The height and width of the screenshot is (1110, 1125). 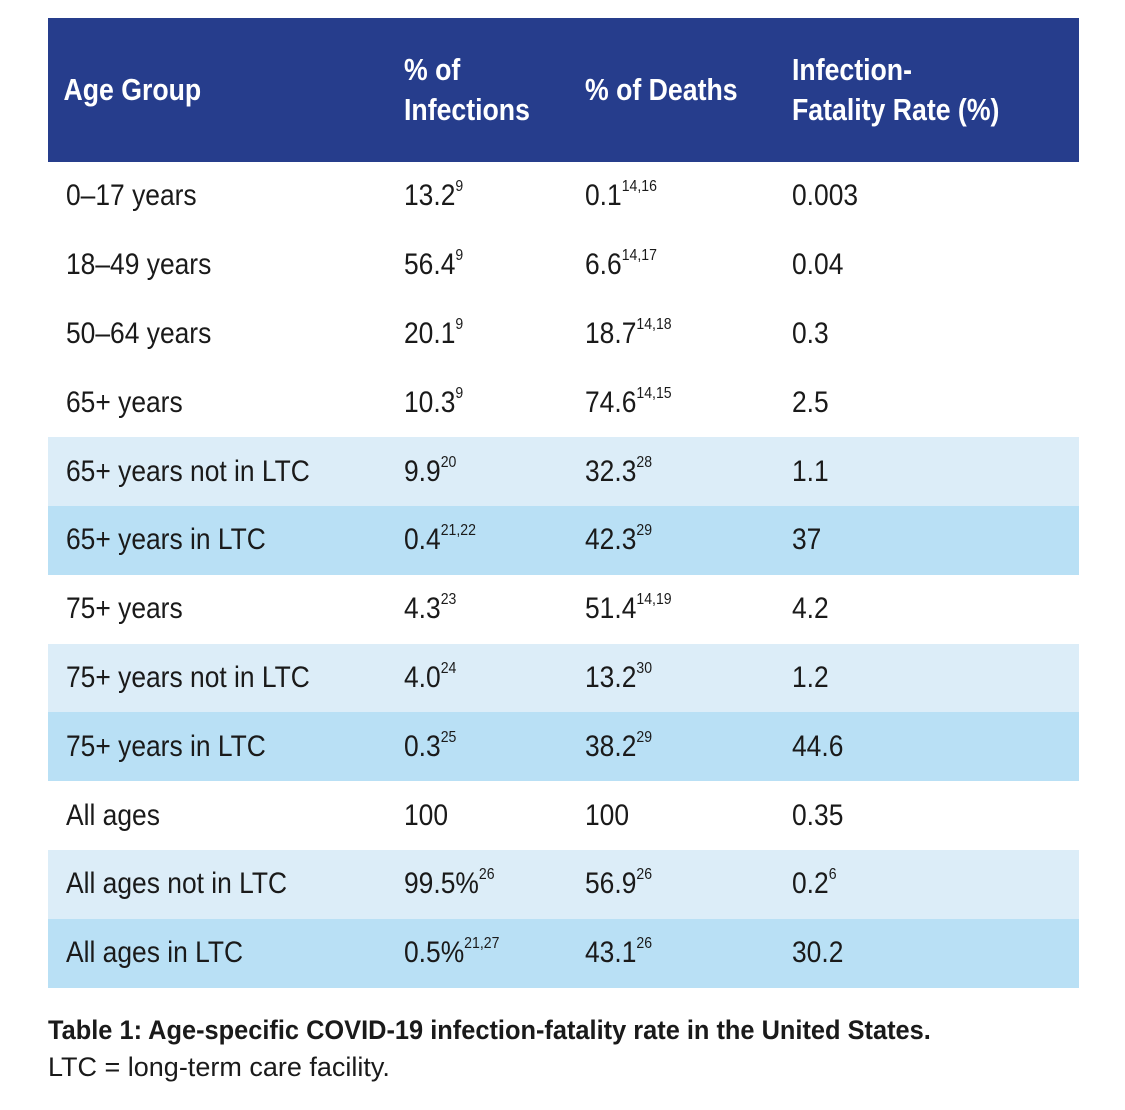 What do you see at coordinates (226, 471) in the screenshot?
I see `cell-age-group: 65+ years not in LTC` at bounding box center [226, 471].